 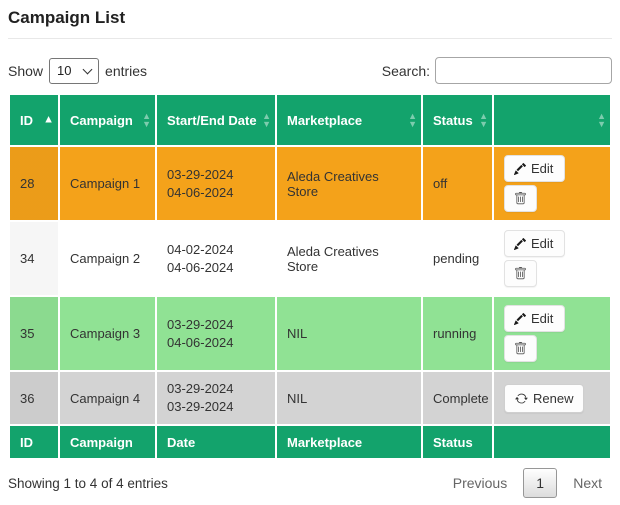 I want to click on footer-date: Date, so click(x=216, y=442).